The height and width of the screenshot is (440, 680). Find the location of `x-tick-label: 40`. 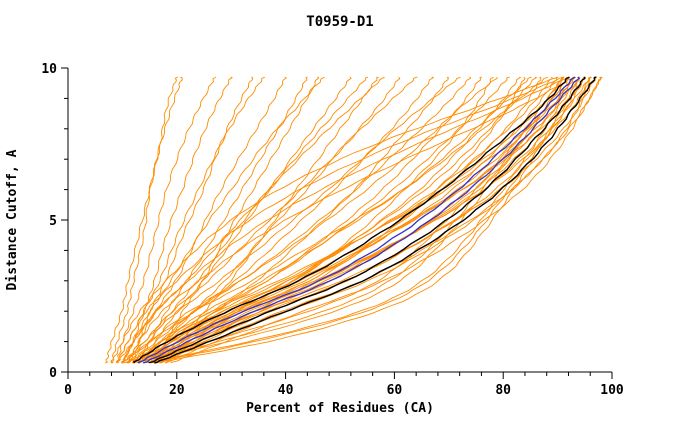

x-tick-label: 40 is located at coordinates (286, 390).